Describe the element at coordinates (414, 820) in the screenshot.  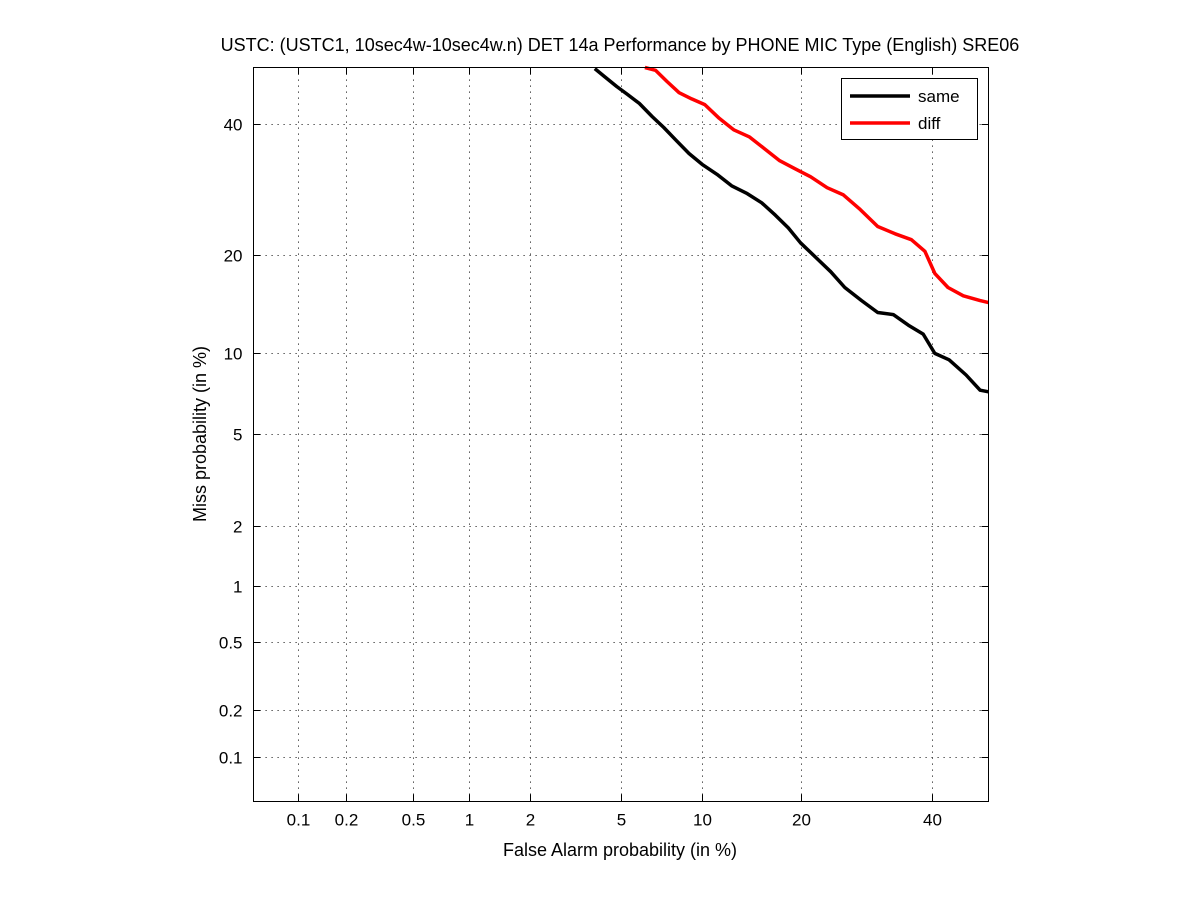
I see `x-tick-label: 0.5` at that location.